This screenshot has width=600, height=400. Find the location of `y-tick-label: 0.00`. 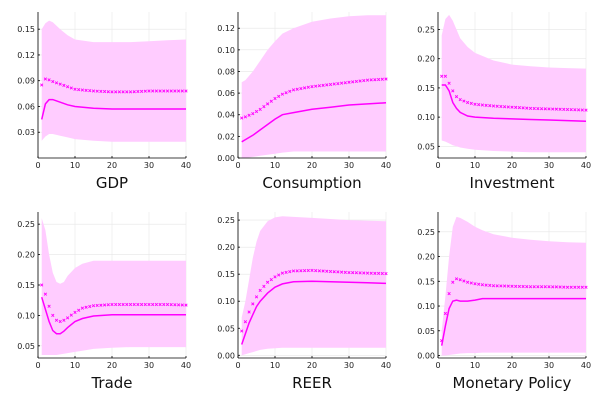

y-tick-label: 0.00 is located at coordinates (426, 356).